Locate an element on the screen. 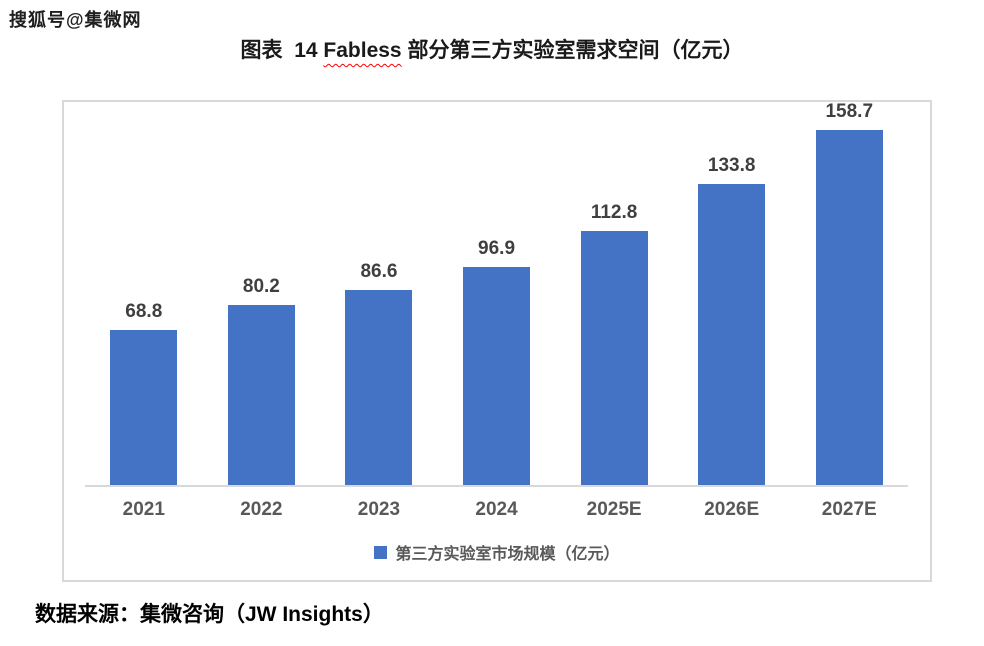 The height and width of the screenshot is (646, 984). bar-slot: 158.7 is located at coordinates (849, 293).